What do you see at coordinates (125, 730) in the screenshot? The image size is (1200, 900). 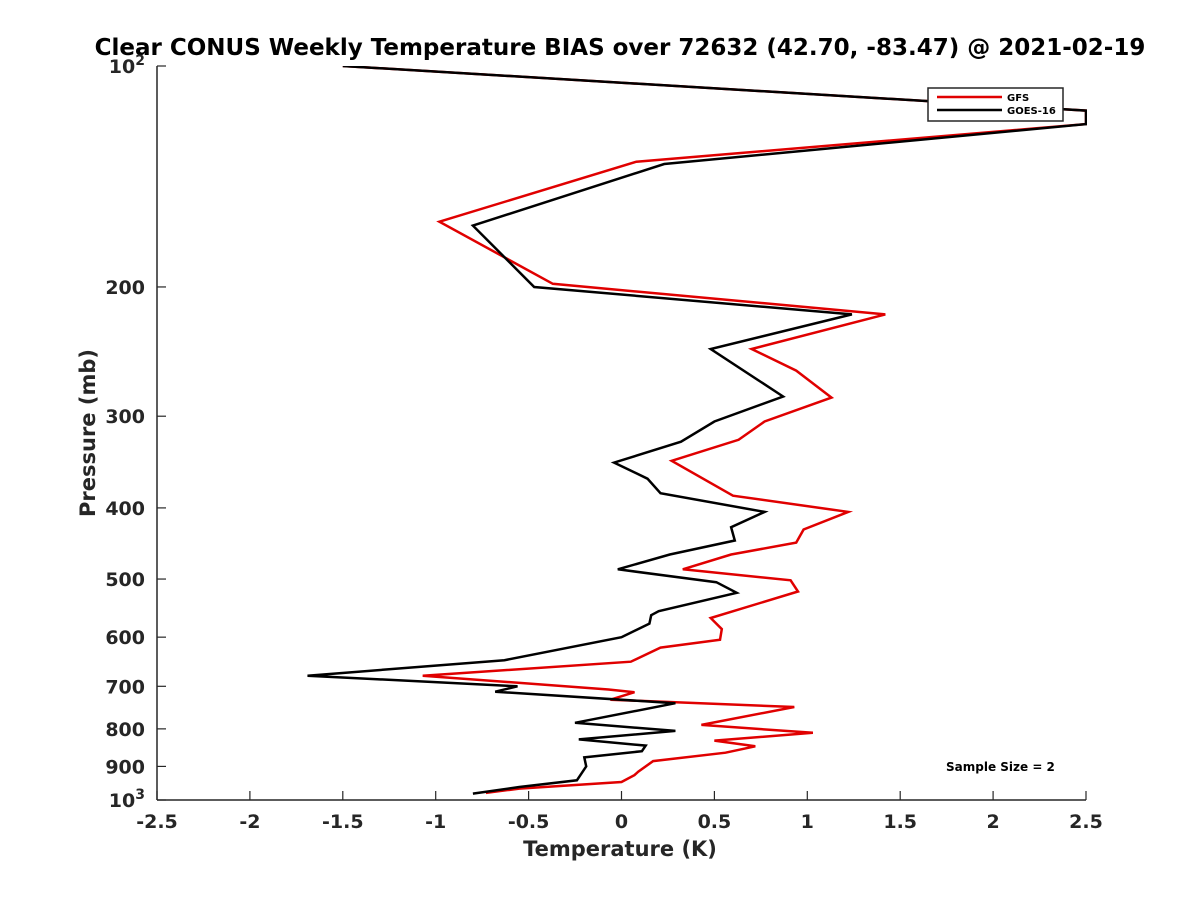 I see `y-tick-label: 800` at bounding box center [125, 730].